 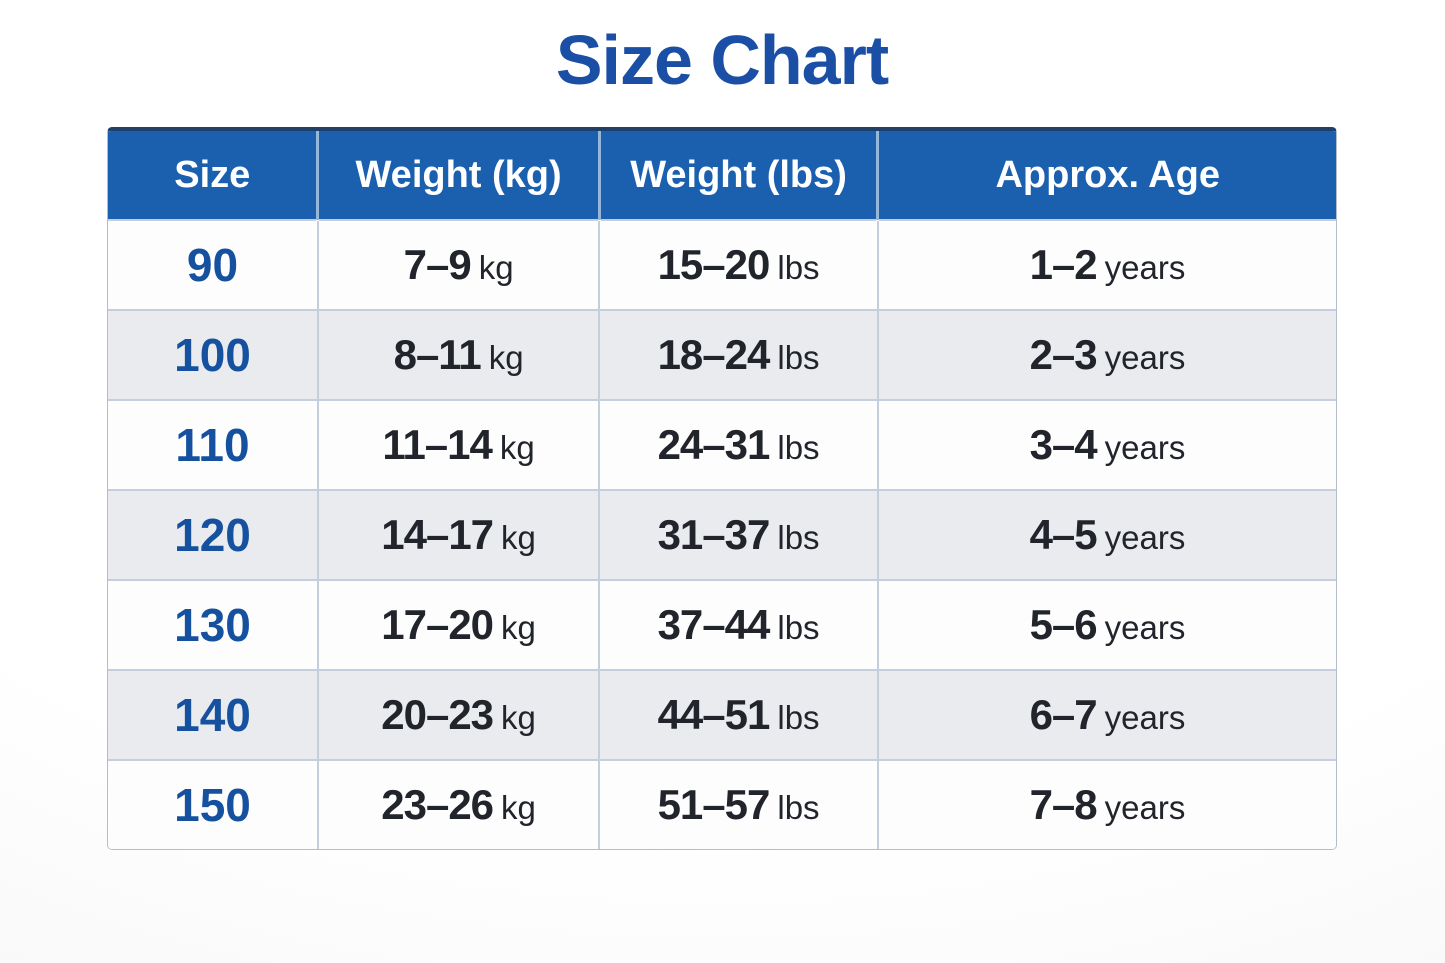 I want to click on table-row: 110 11–14 kg 24–31 lbs 3–4 years, so click(x=722, y=444).